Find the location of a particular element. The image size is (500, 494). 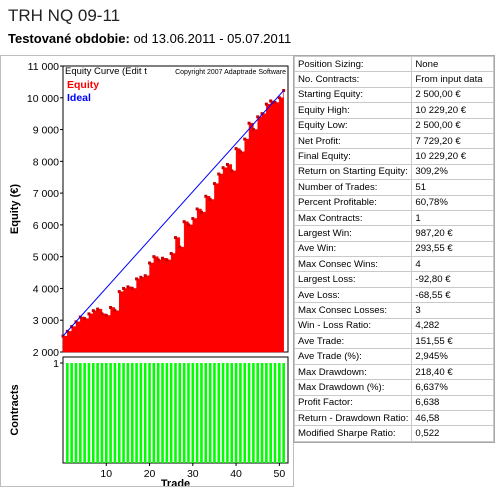

stats-value: 0,522 is located at coordinates (452, 433).